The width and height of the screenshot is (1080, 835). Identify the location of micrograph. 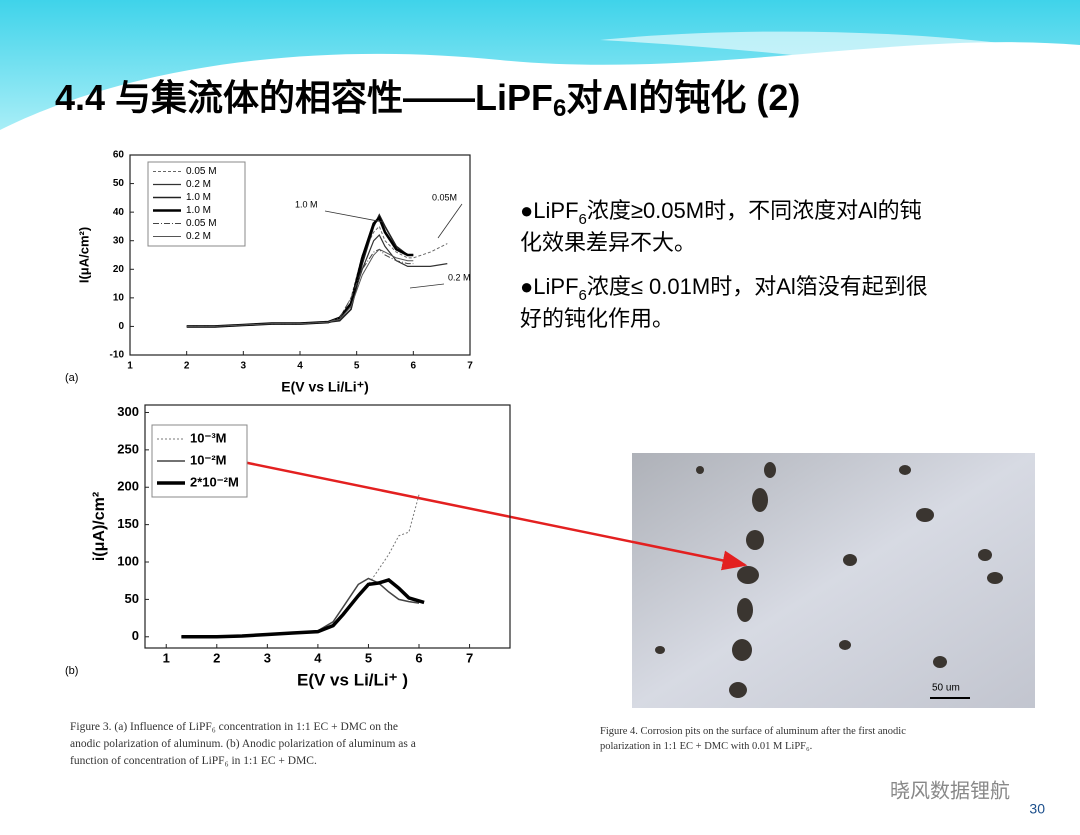
(833, 580).